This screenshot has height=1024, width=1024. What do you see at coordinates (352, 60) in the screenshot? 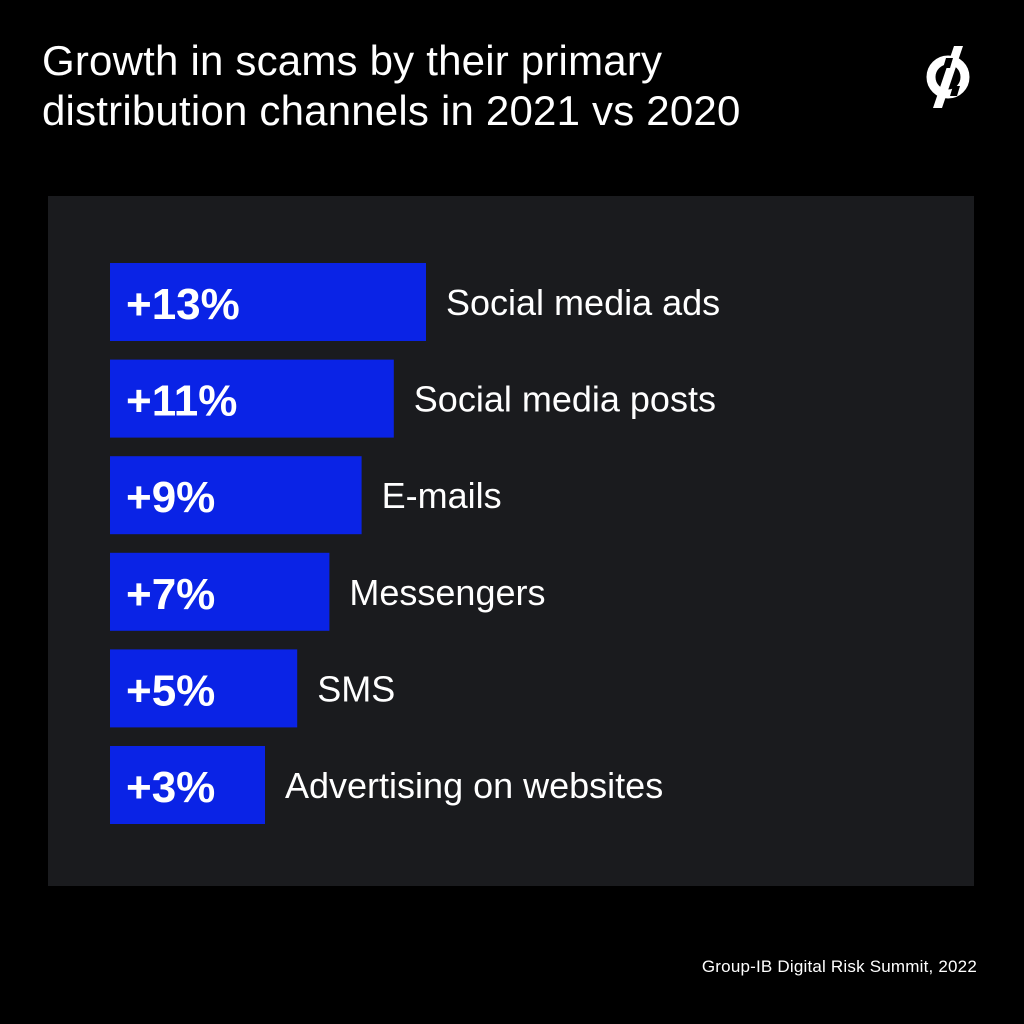
I see `title-line-1: Growth in scams by their primary` at bounding box center [352, 60].